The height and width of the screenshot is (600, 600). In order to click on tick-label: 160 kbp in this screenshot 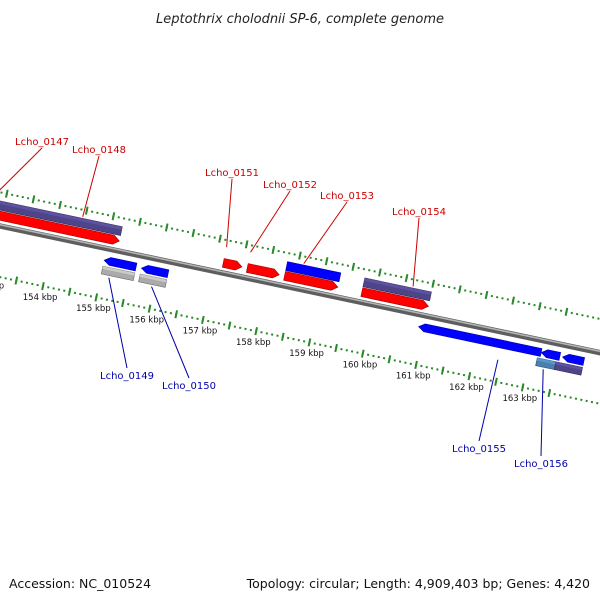, I will do `click(360, 365)`.